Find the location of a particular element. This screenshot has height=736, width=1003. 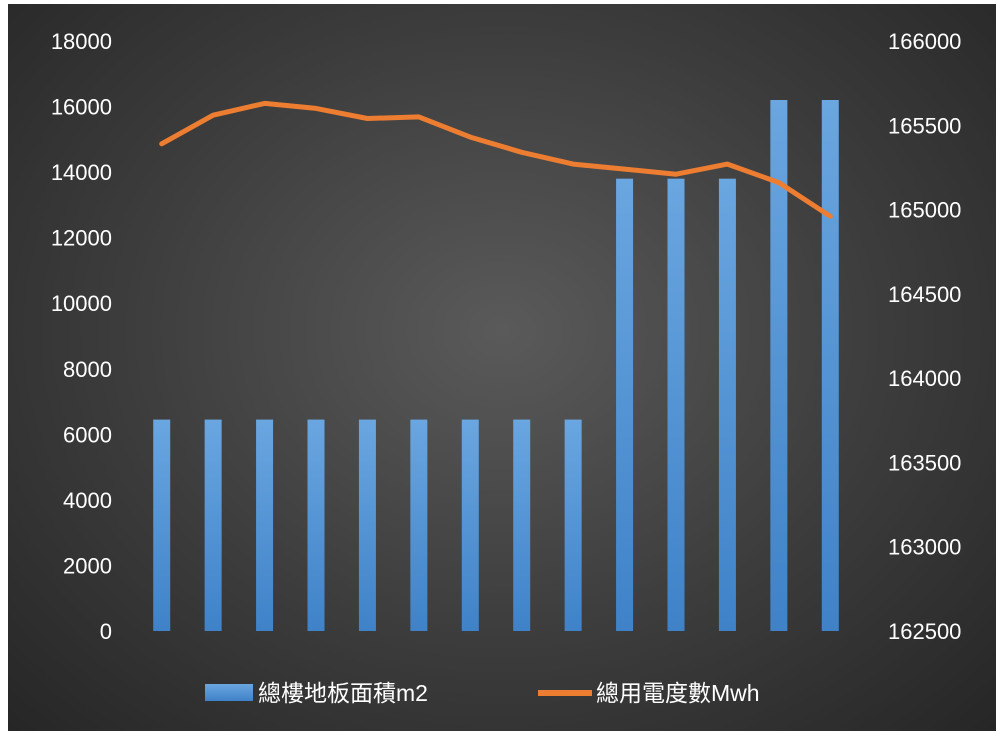

right-axis-tick-label: 165500 is located at coordinates (924, 125).